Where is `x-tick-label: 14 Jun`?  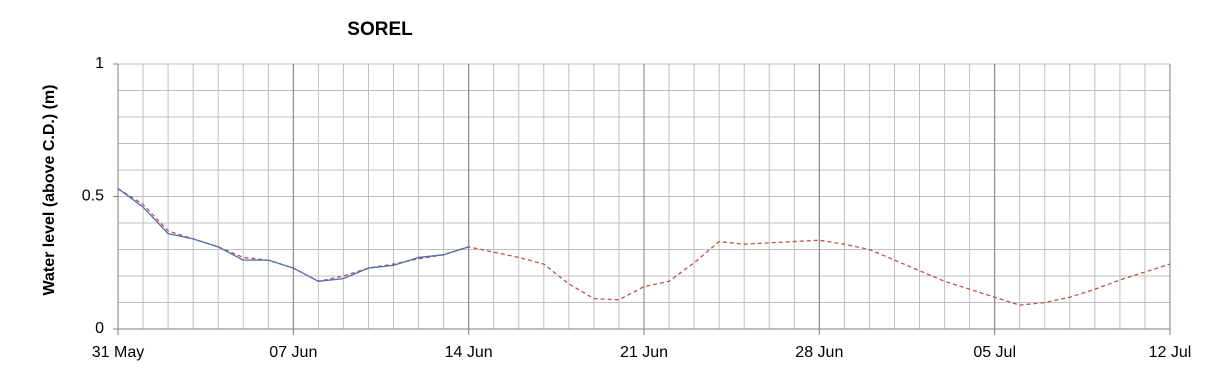 x-tick-label: 14 Jun is located at coordinates (469, 352).